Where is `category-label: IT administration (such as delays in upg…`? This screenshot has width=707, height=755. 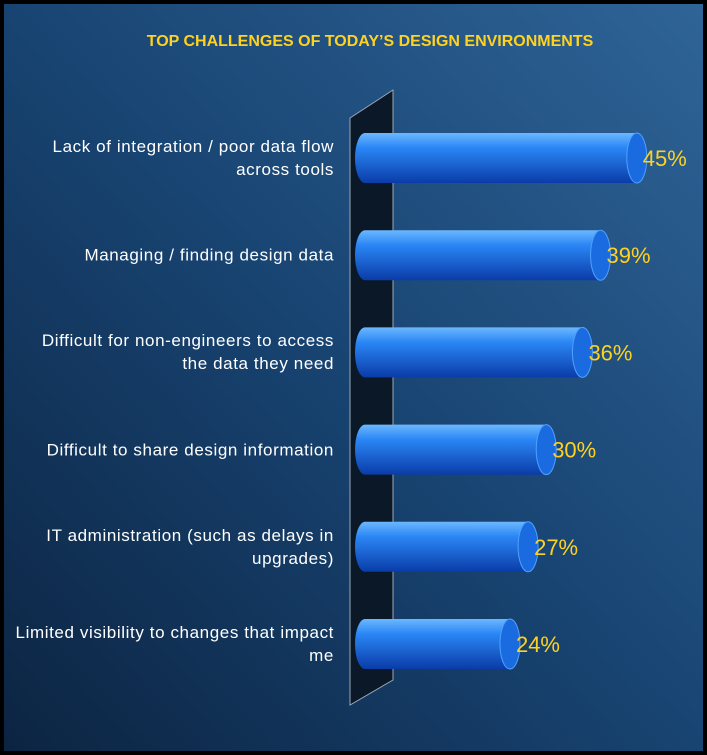
category-label: IT administration (such as delays in upg… is located at coordinates (190, 546).